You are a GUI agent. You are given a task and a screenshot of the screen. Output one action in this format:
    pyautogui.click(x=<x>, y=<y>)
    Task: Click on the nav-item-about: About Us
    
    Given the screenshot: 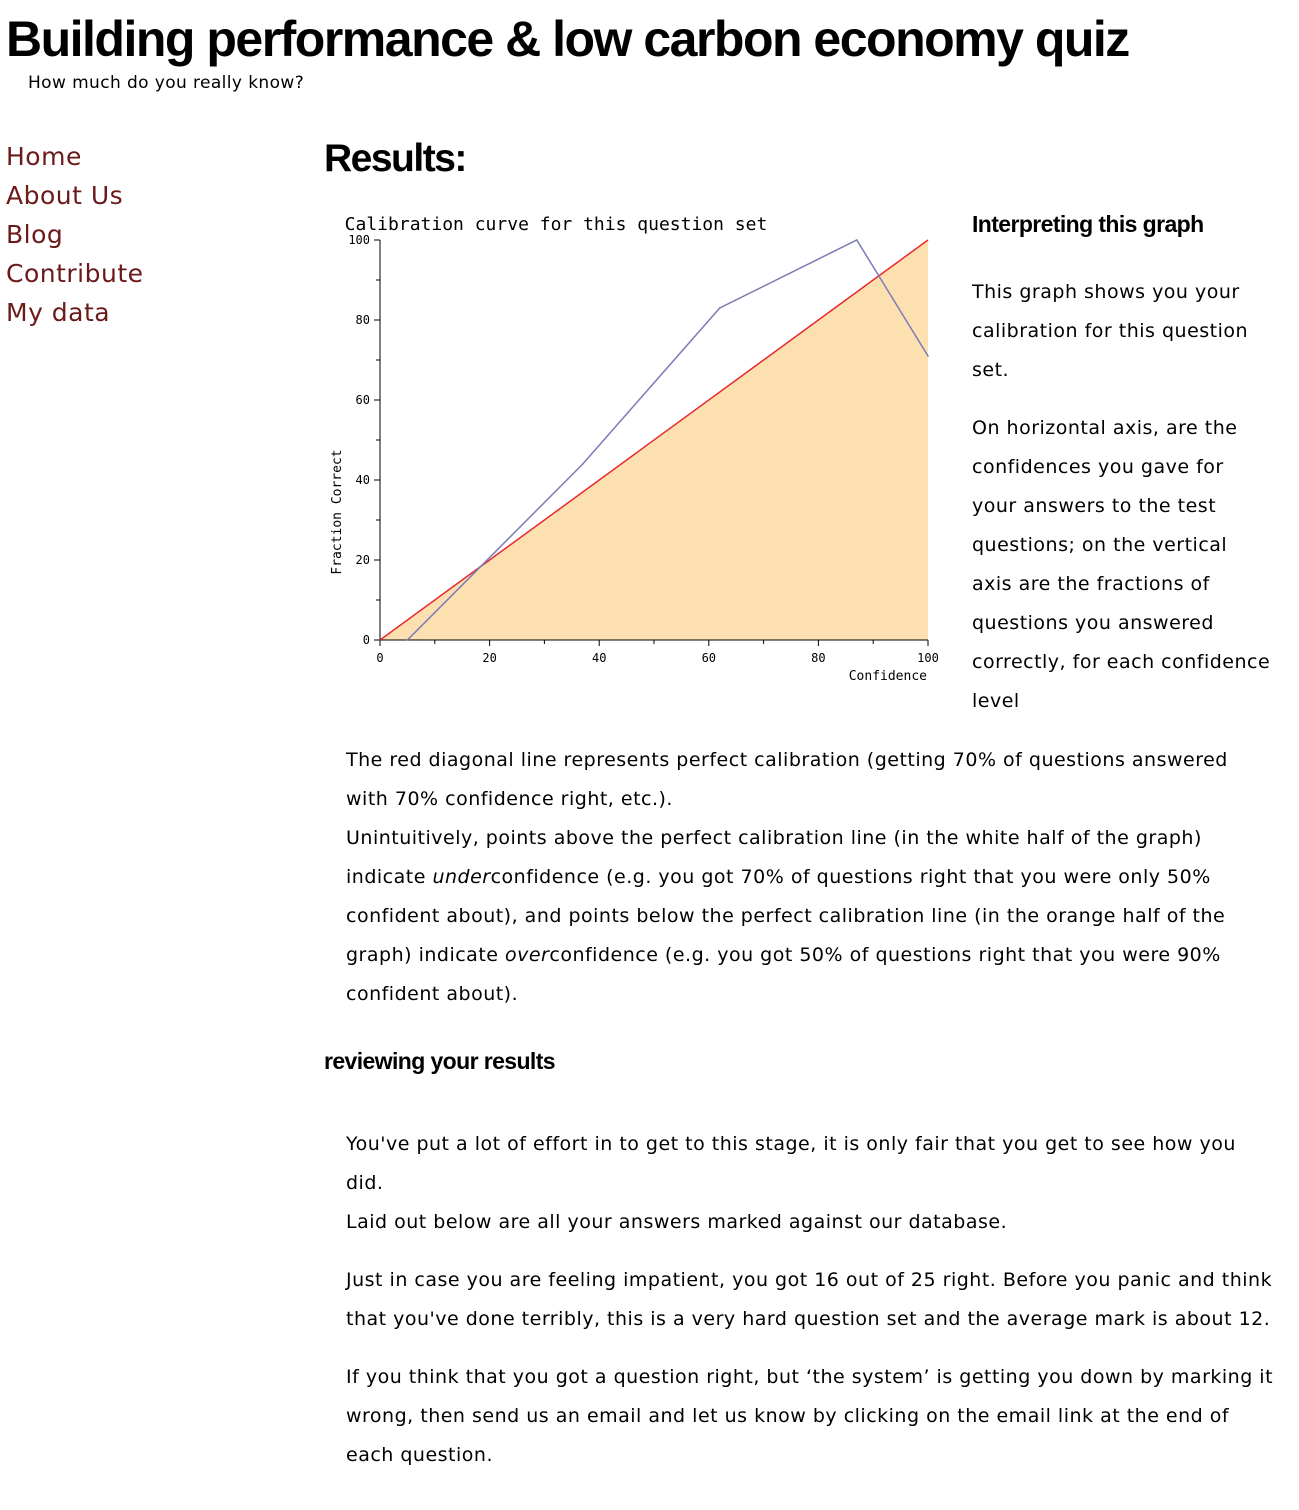 What is the action you would take?
    pyautogui.click(x=75, y=197)
    